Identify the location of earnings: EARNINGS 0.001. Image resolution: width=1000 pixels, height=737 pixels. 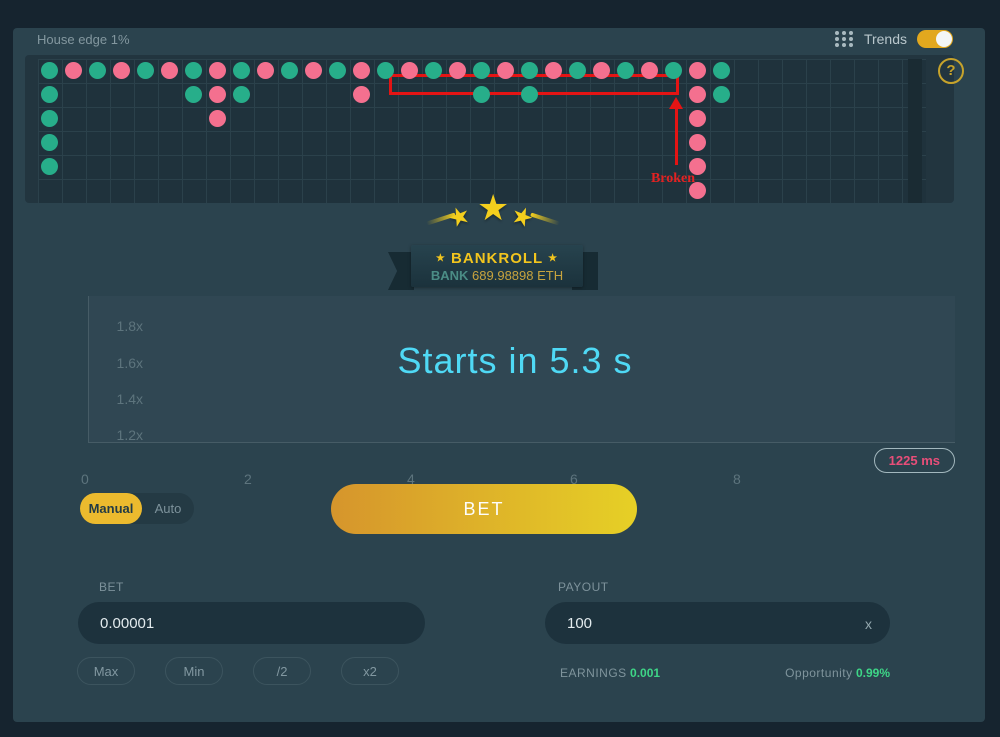
(610, 673).